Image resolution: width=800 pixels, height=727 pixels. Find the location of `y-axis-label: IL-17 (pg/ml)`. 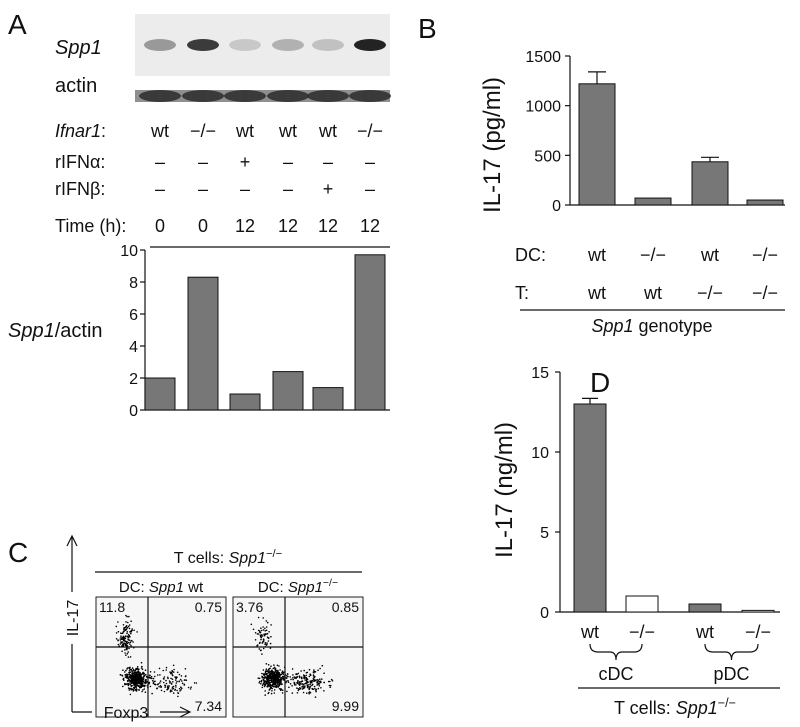

y-axis-label: IL-17 (pg/ml) is located at coordinates (492, 145).